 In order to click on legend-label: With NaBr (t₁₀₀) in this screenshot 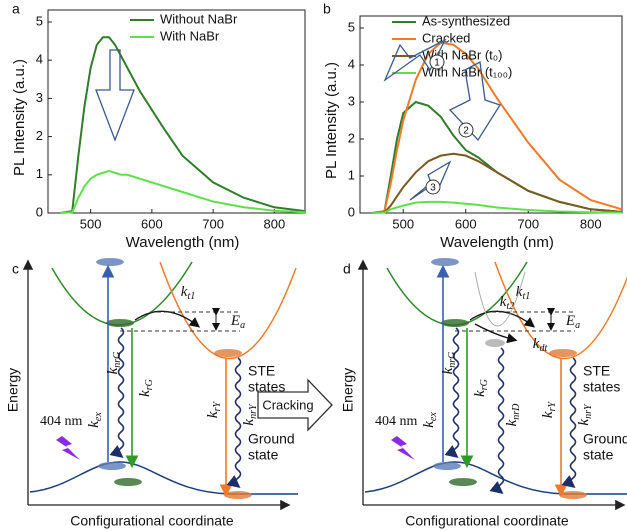, I will do `click(467, 71)`.